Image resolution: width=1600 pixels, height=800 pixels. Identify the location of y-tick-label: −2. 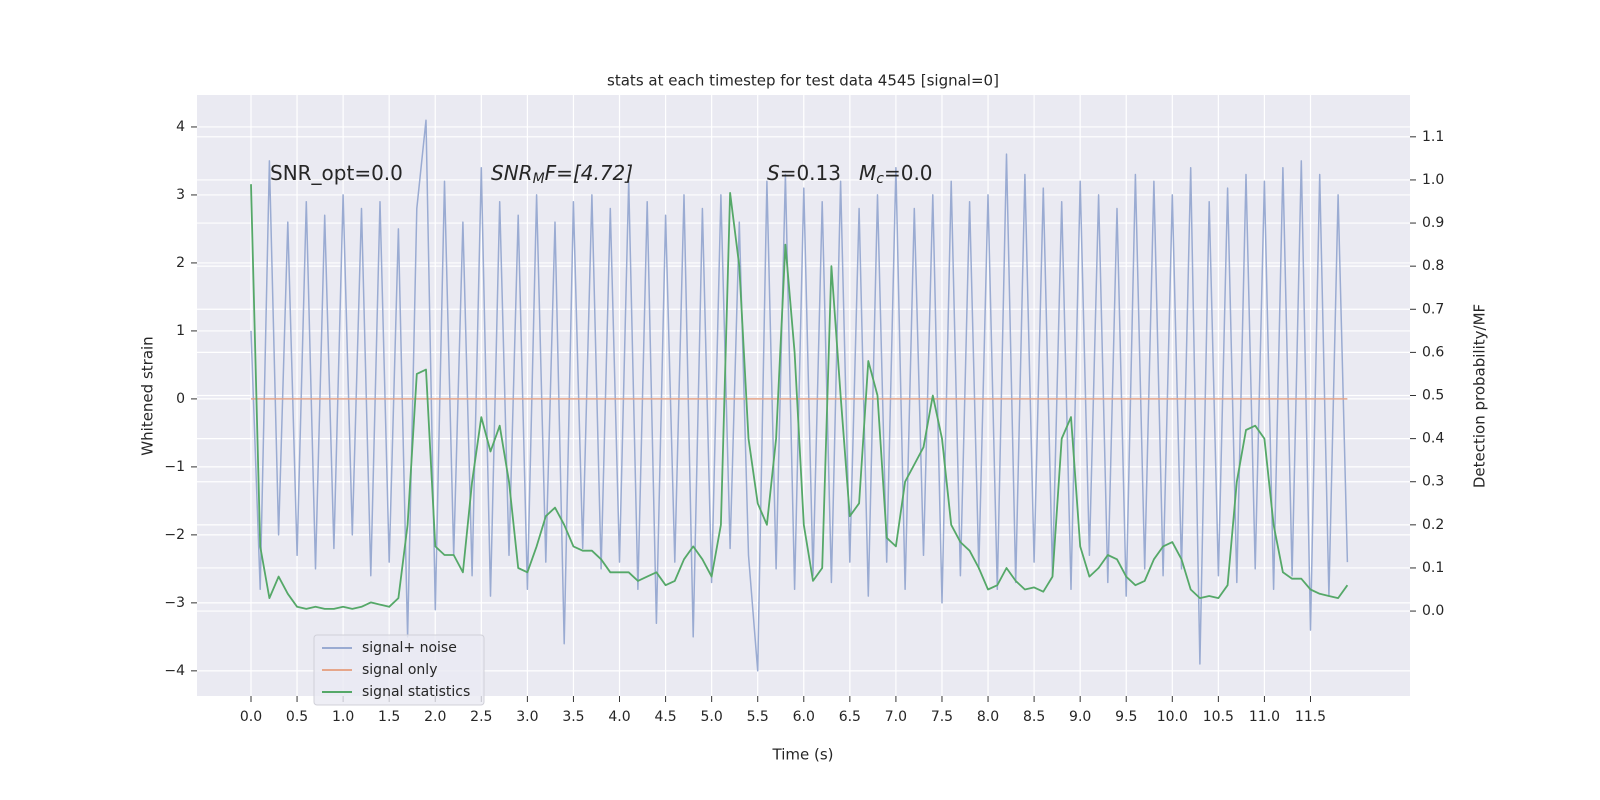
(174, 535).